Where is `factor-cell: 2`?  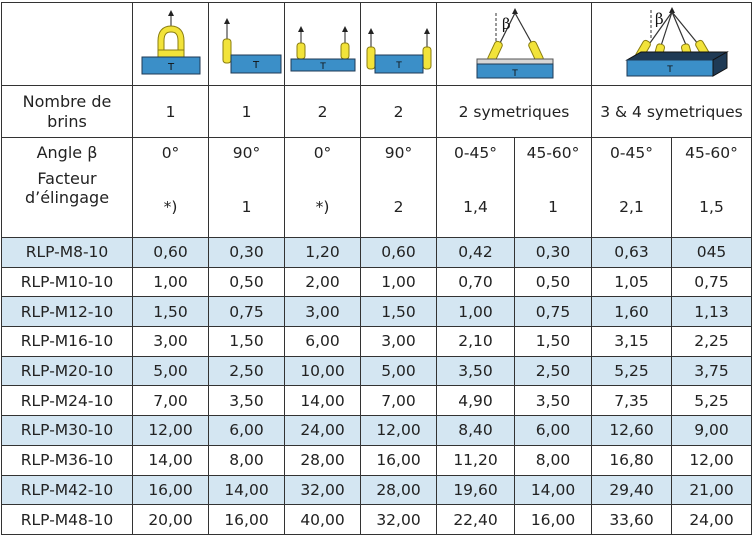
factor-cell: 2 is located at coordinates (398, 202).